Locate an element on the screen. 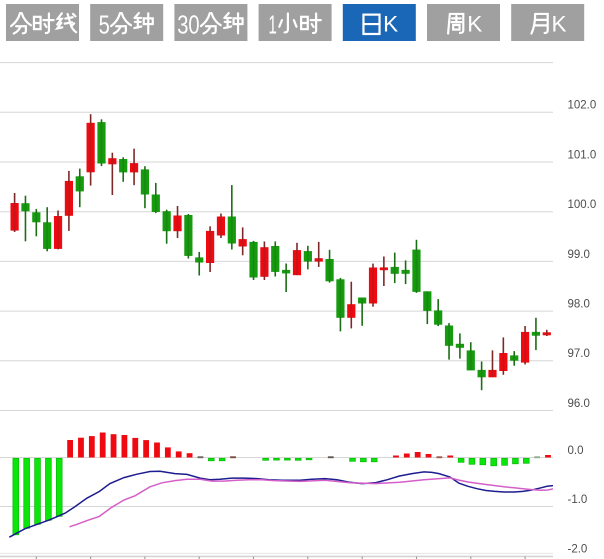 This screenshot has width=604, height=559. svg-text: 30 is located at coordinates (188, 24).